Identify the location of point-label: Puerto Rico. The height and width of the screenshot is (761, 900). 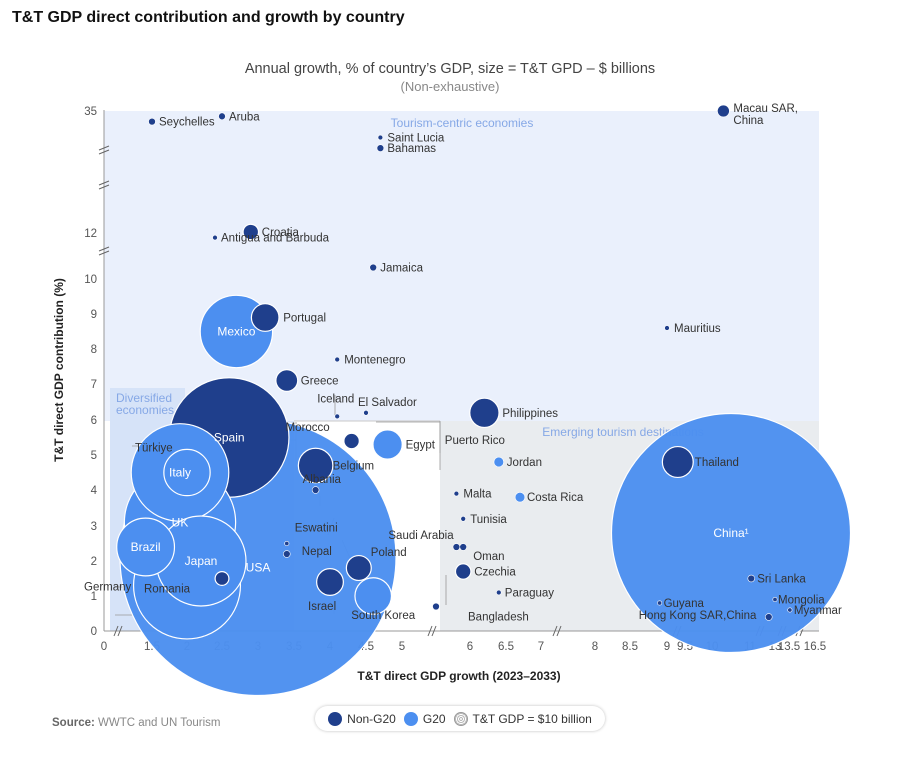
(475, 441).